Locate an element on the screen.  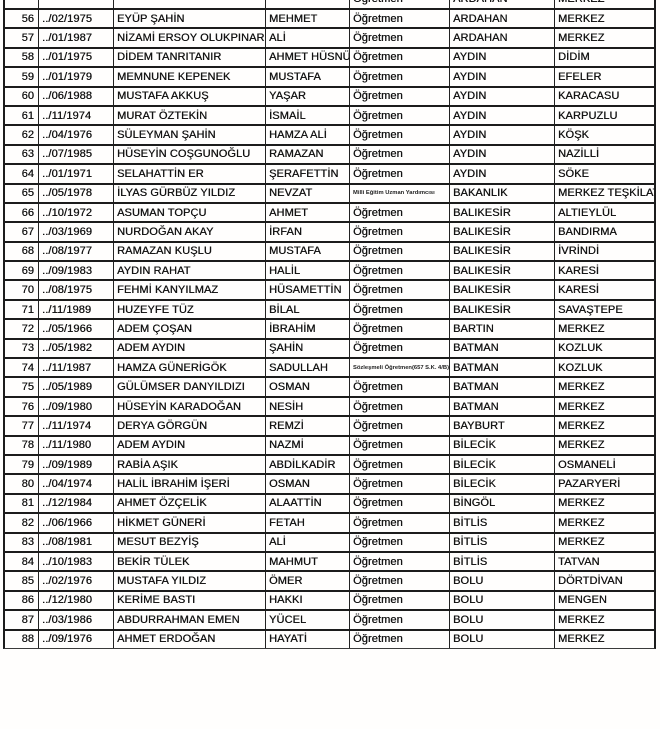
cell-father: HÜSAMETTİN is located at coordinates (308, 290).